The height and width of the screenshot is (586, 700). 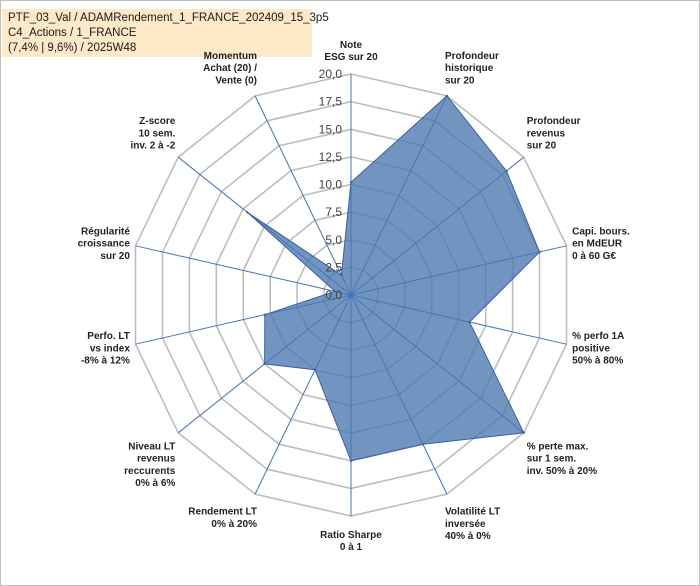 What do you see at coordinates (157, 133) in the screenshot?
I see `axis-label-line: 10 sem.` at bounding box center [157, 133].